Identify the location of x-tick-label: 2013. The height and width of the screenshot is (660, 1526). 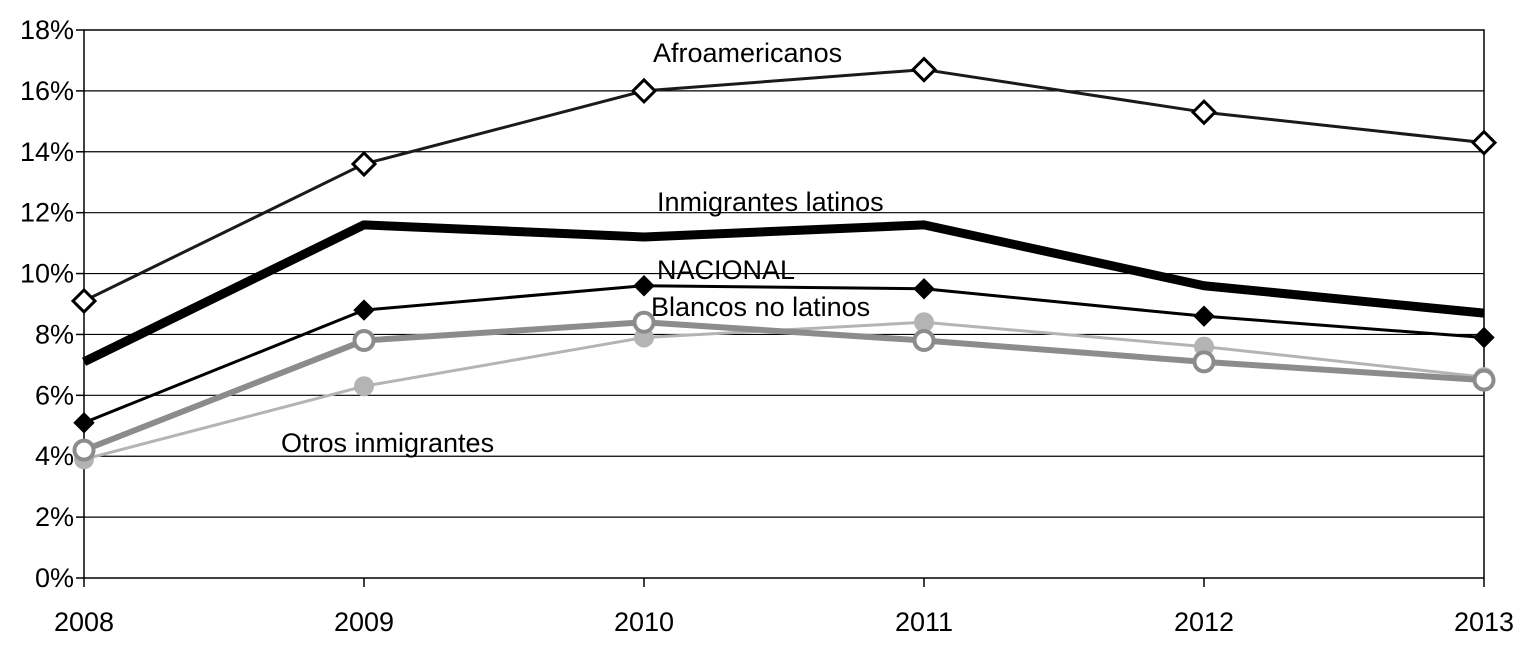
(1484, 622).